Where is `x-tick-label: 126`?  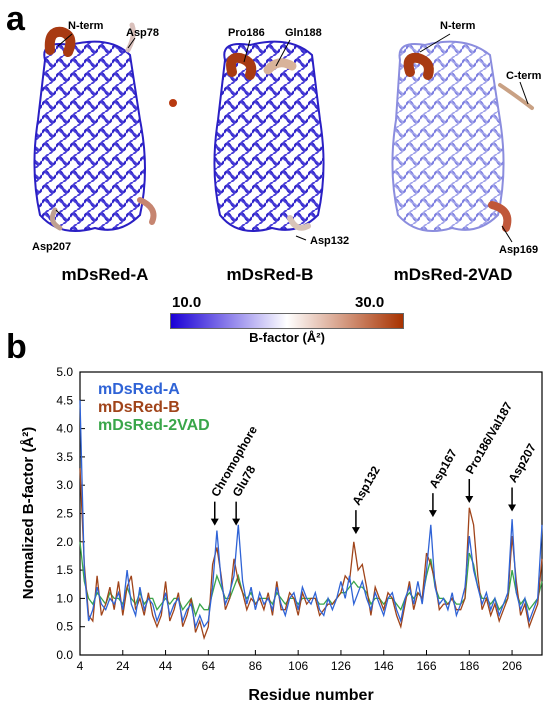
x-tick-label: 126 is located at coordinates (341, 666).